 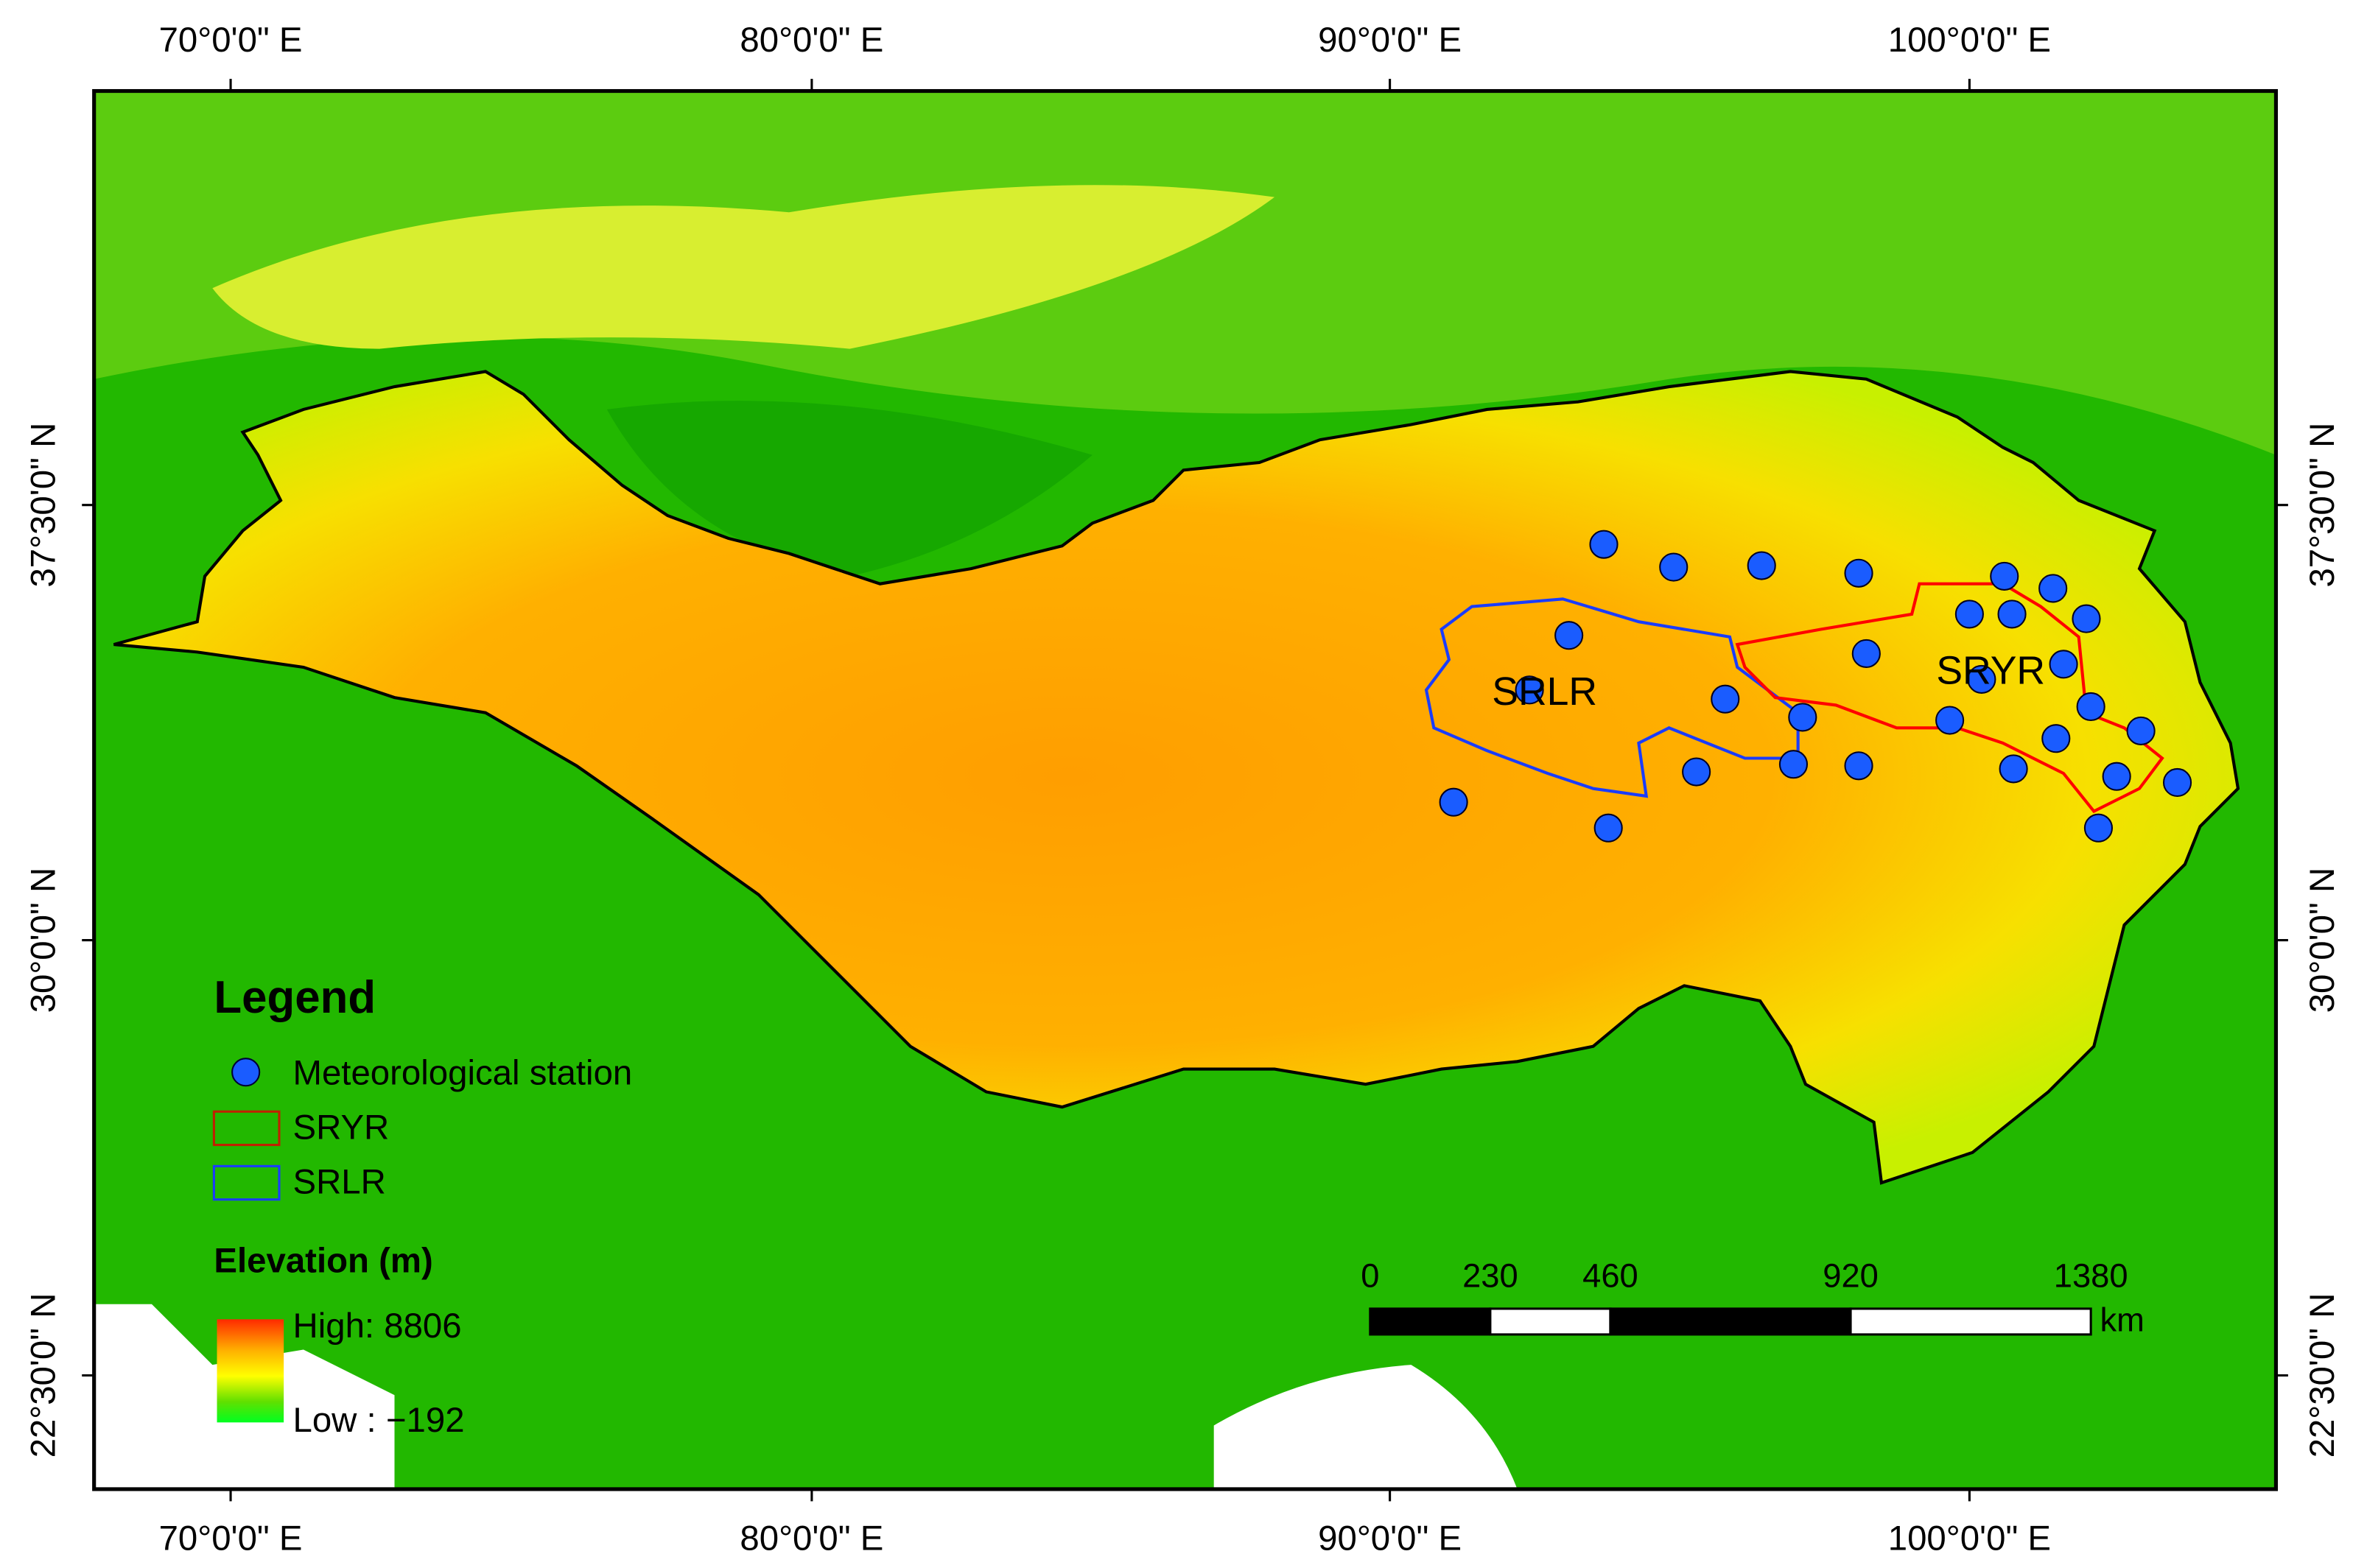 What do you see at coordinates (463, 1072) in the screenshot?
I see `legend-item: Meteorological station` at bounding box center [463, 1072].